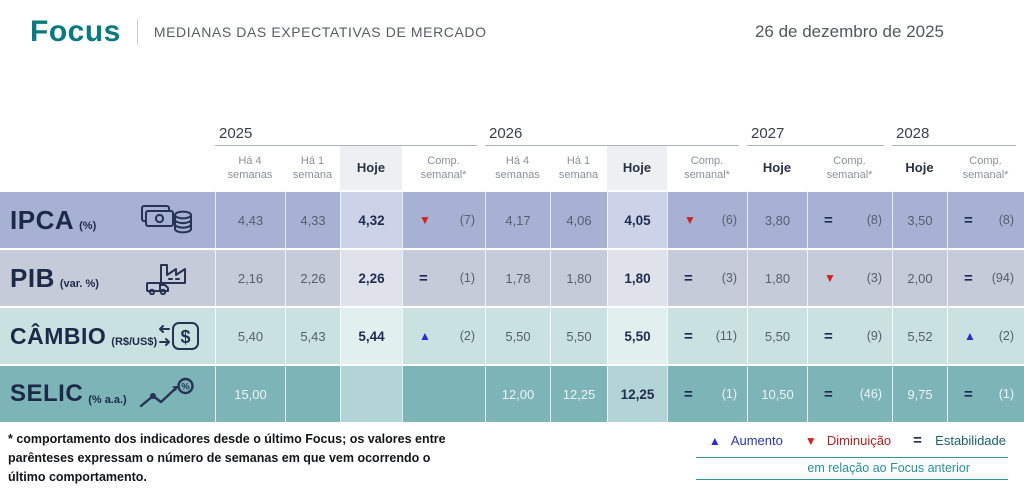 The height and width of the screenshot is (494, 1024). I want to click on cell-value: 4,43, so click(250, 219).